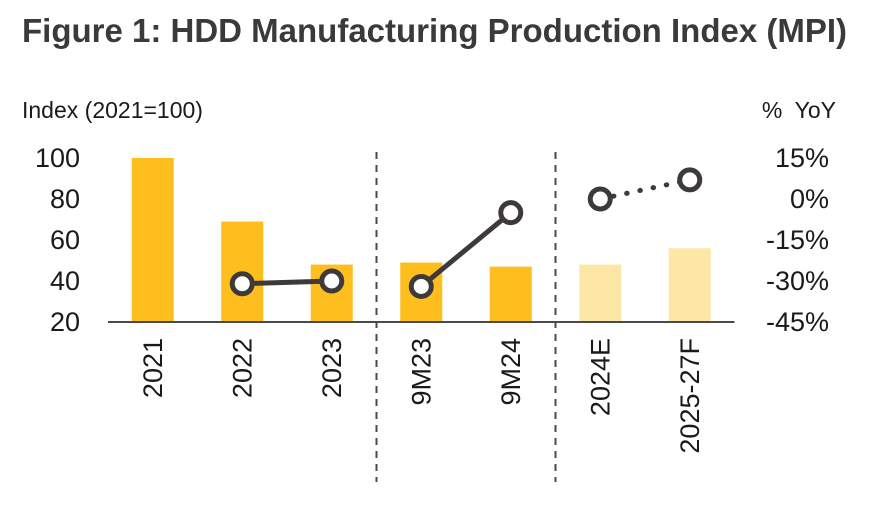 Image resolution: width=870 pixels, height=513 pixels. I want to click on left-tick-label: 80, so click(65, 199).